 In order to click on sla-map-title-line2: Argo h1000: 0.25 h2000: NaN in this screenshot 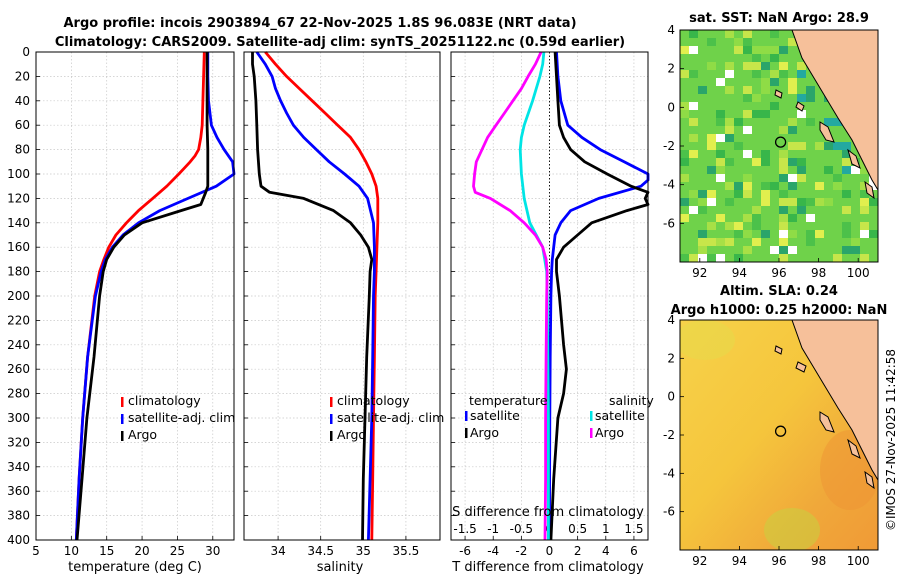, I will do `click(779, 310)`.